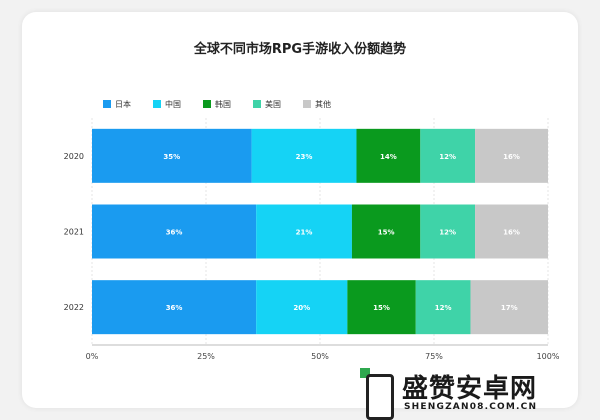  I want to click on legend-label: 其他, so click(323, 104).